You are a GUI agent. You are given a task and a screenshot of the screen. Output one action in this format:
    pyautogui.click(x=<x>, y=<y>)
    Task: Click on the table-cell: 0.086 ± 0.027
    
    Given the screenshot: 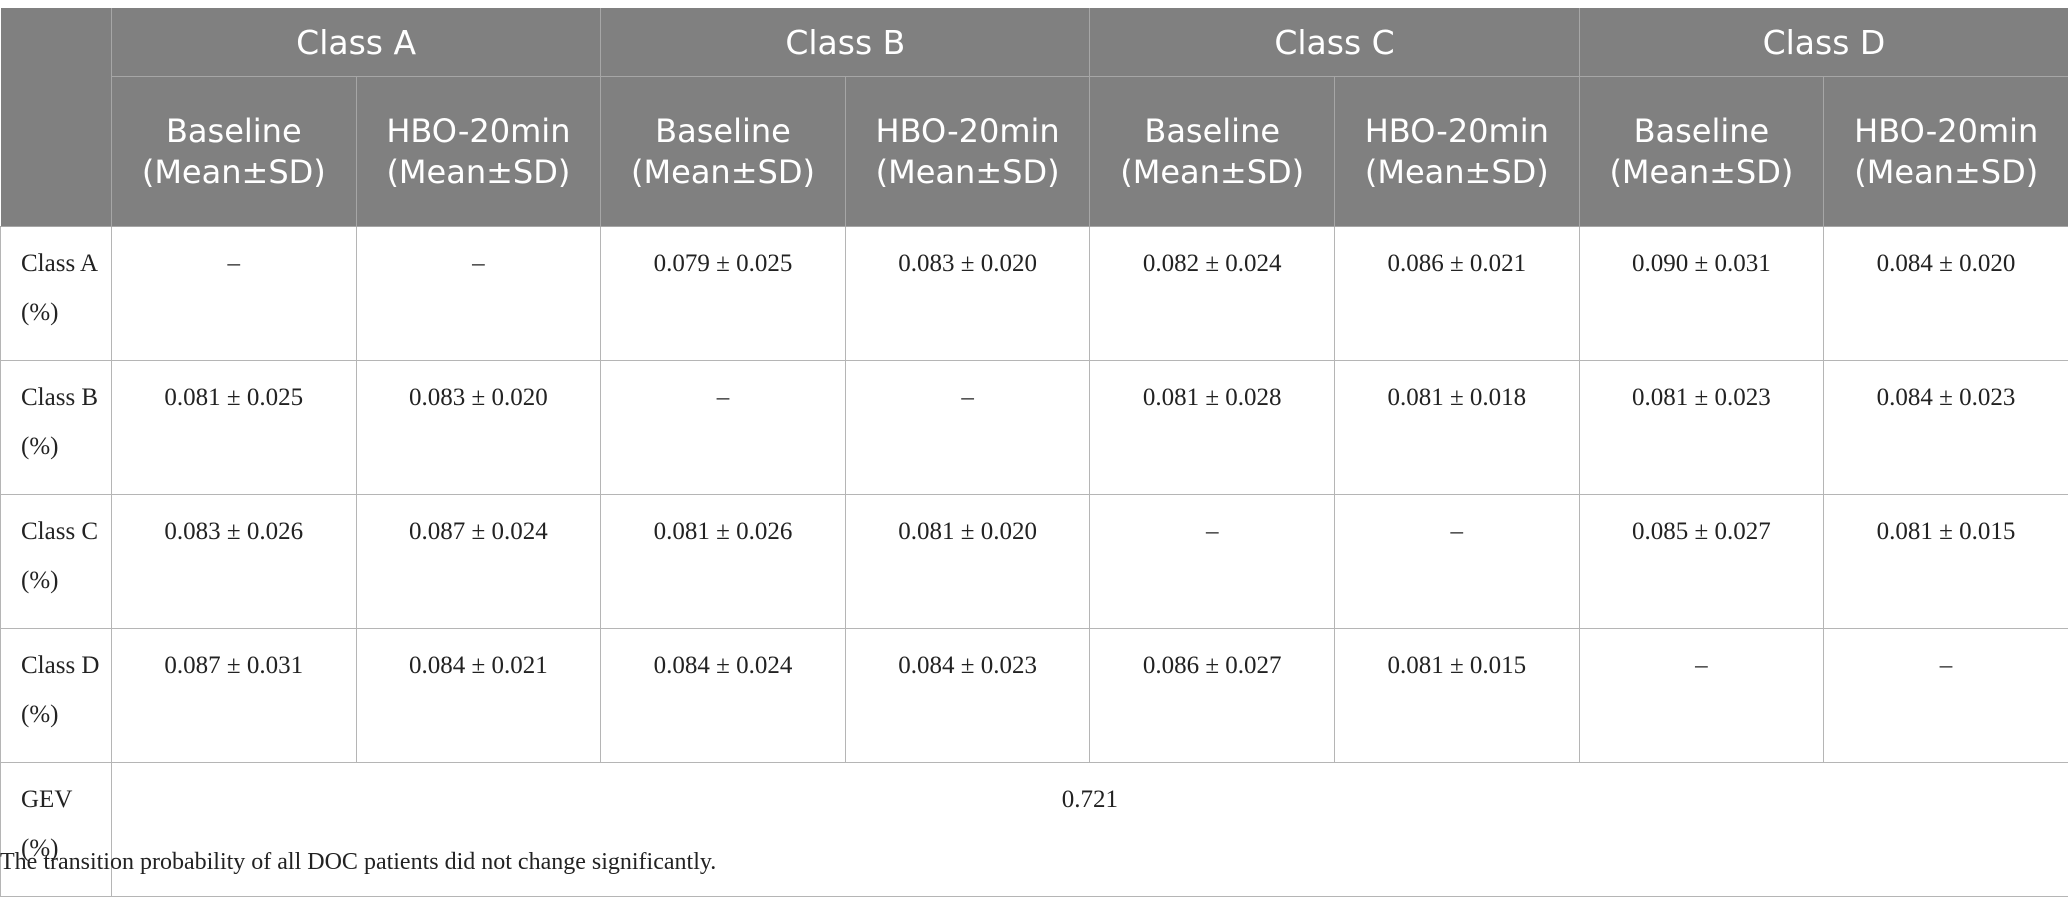 What is the action you would take?
    pyautogui.click(x=1212, y=696)
    